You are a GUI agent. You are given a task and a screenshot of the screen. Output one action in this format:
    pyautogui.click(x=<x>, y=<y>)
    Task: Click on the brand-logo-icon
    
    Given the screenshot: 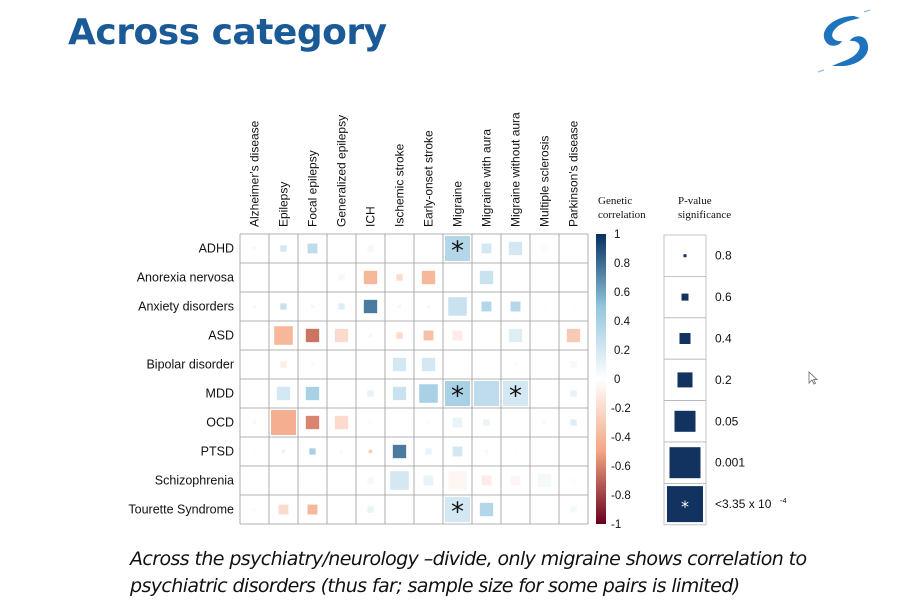 What is the action you would take?
    pyautogui.click(x=844, y=41)
    